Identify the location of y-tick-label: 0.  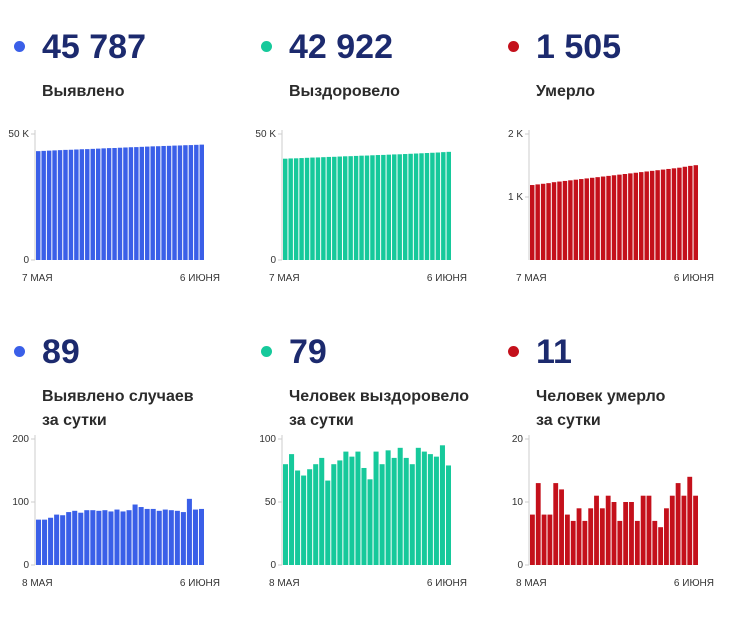
(273, 260).